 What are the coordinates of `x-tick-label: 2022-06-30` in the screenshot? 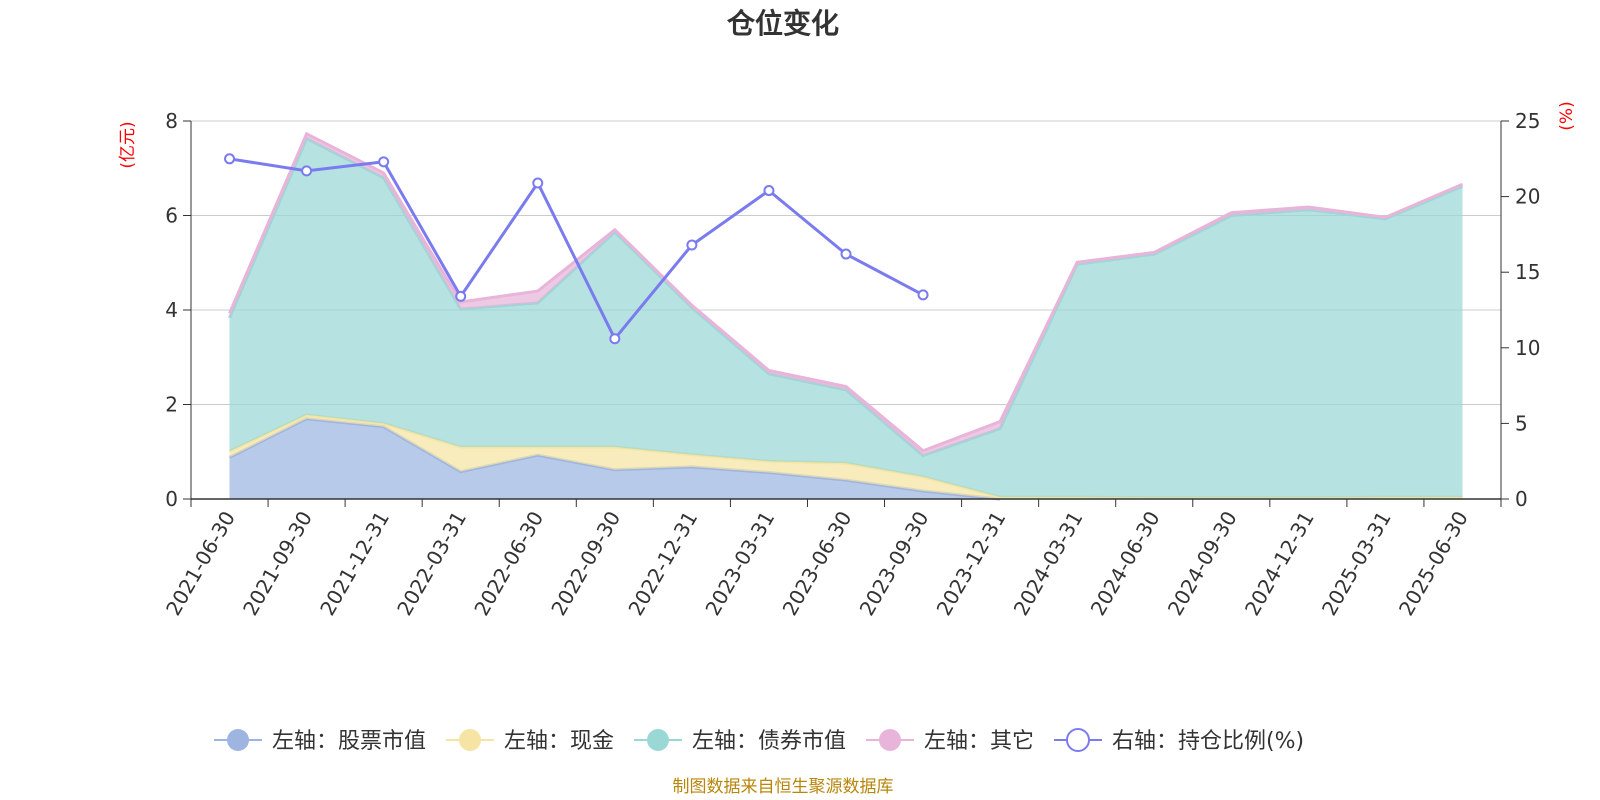 It's located at (508, 563).